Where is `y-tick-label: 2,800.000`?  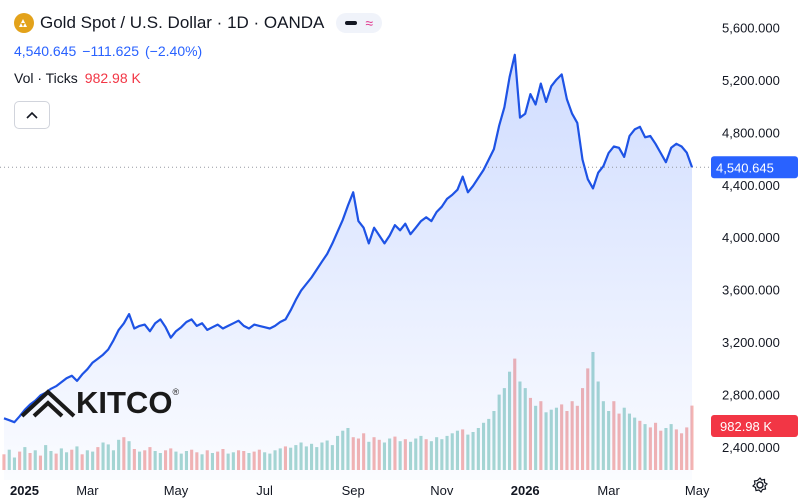
y-tick-label: 2,800.000 is located at coordinates (751, 394).